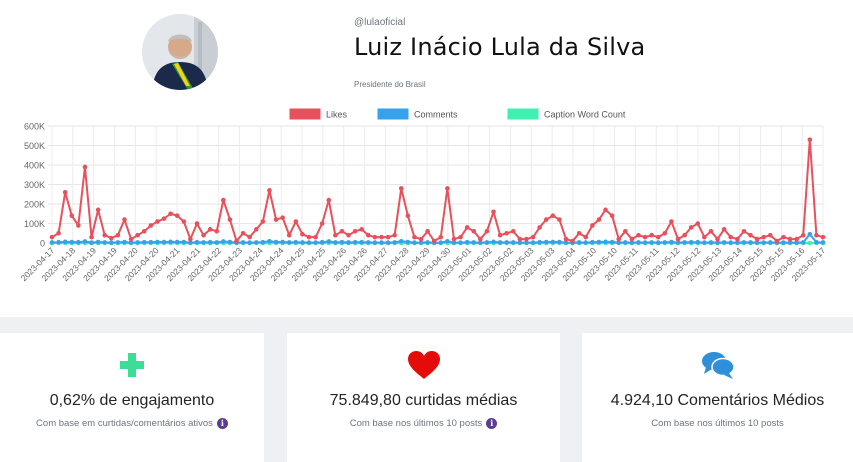  I want to click on comments-sub-text: Com base nos últimos 10 posts, so click(717, 423).